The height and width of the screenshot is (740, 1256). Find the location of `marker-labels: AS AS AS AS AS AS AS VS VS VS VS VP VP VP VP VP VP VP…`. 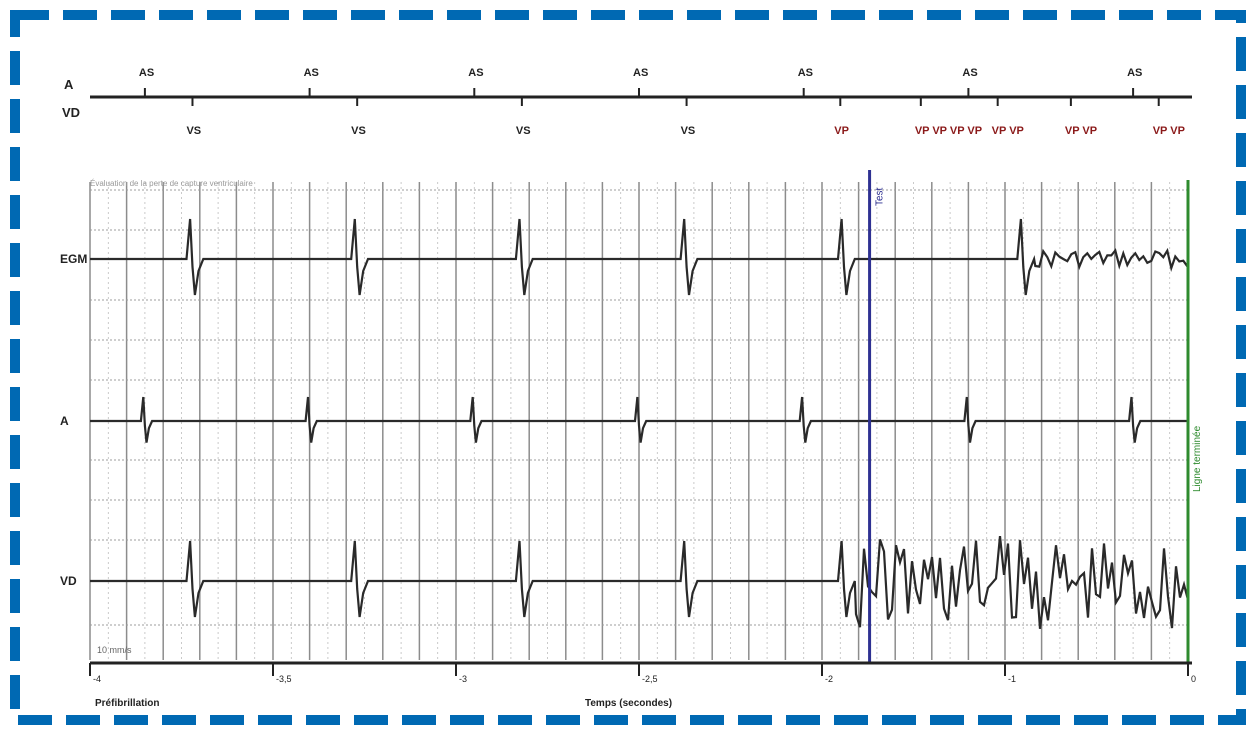

marker-labels: AS AS AS AS AS AS AS VS VS VS VS VP VP VP VP VP VP VP… is located at coordinates (662, 102).